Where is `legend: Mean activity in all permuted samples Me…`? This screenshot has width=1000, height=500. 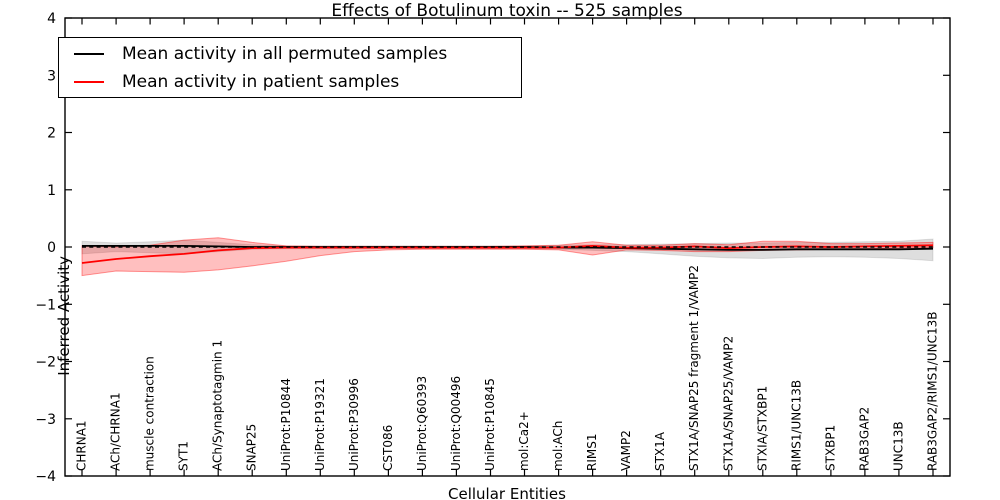
legend: Mean activity in all permuted samples Me… is located at coordinates (290, 67).